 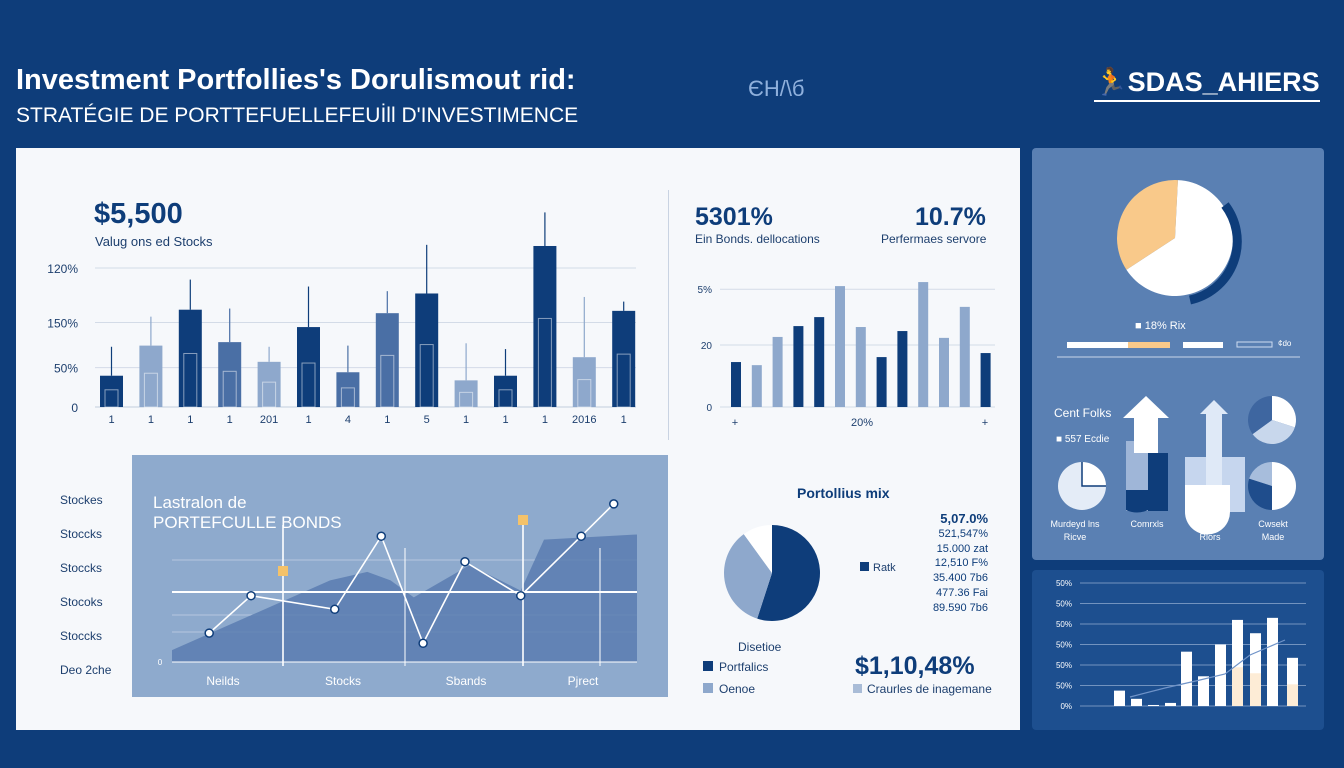 I want to click on y-tick-label: 0%, so click(x=1066, y=706).